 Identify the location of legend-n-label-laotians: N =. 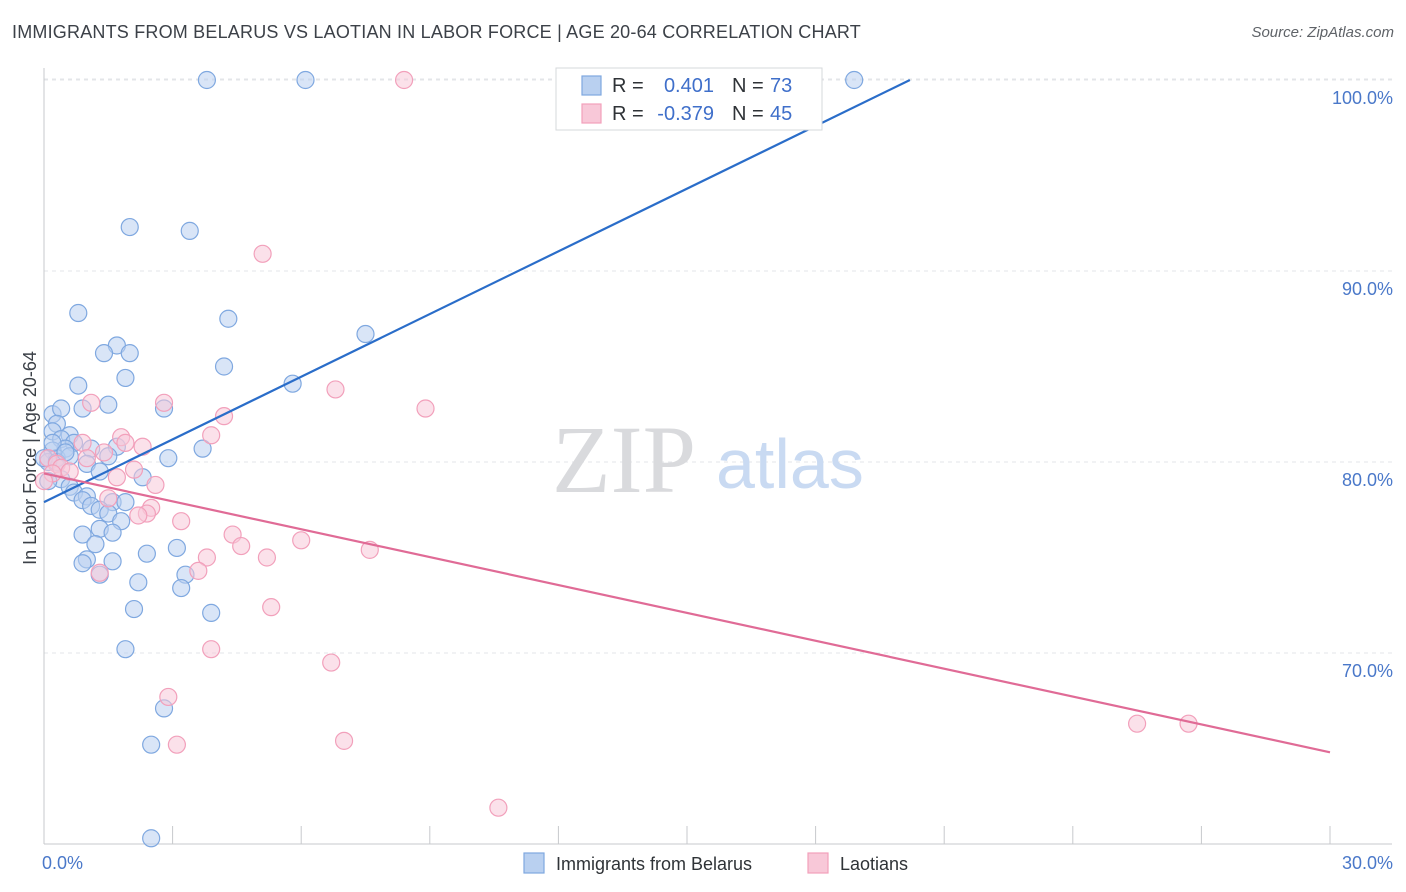
(748, 114).